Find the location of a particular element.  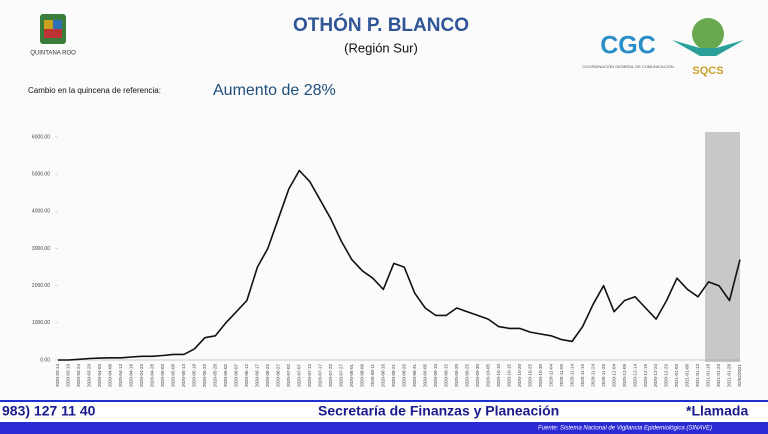

x-tick-label: 2020-04-08 is located at coordinates (110, 376).